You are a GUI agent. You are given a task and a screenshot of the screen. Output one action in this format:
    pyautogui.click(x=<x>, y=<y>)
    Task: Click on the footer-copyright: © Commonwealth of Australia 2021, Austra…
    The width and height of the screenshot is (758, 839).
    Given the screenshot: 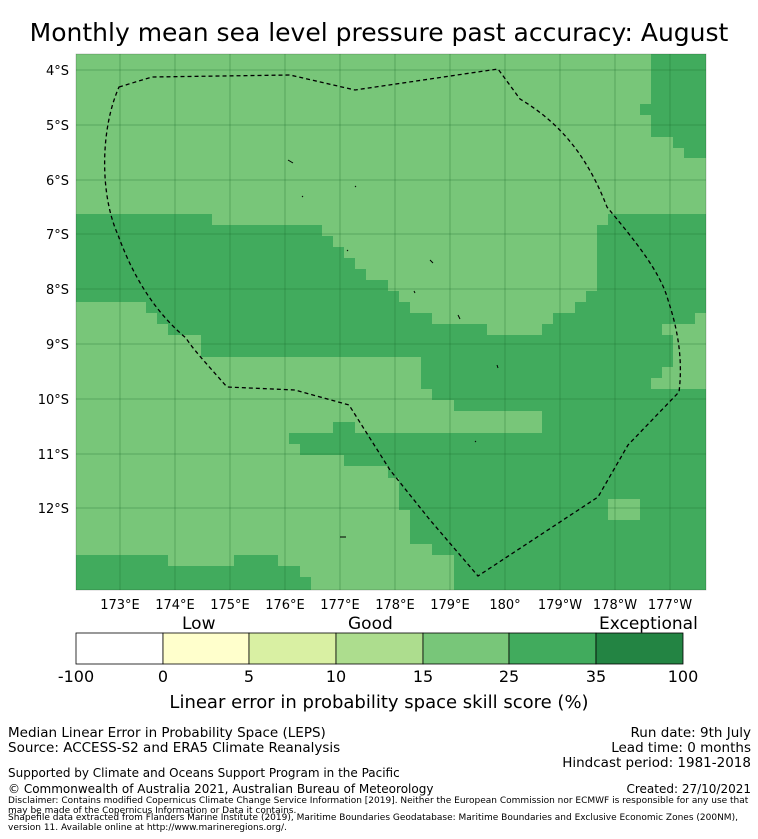 What is the action you would take?
    pyautogui.click(x=221, y=789)
    